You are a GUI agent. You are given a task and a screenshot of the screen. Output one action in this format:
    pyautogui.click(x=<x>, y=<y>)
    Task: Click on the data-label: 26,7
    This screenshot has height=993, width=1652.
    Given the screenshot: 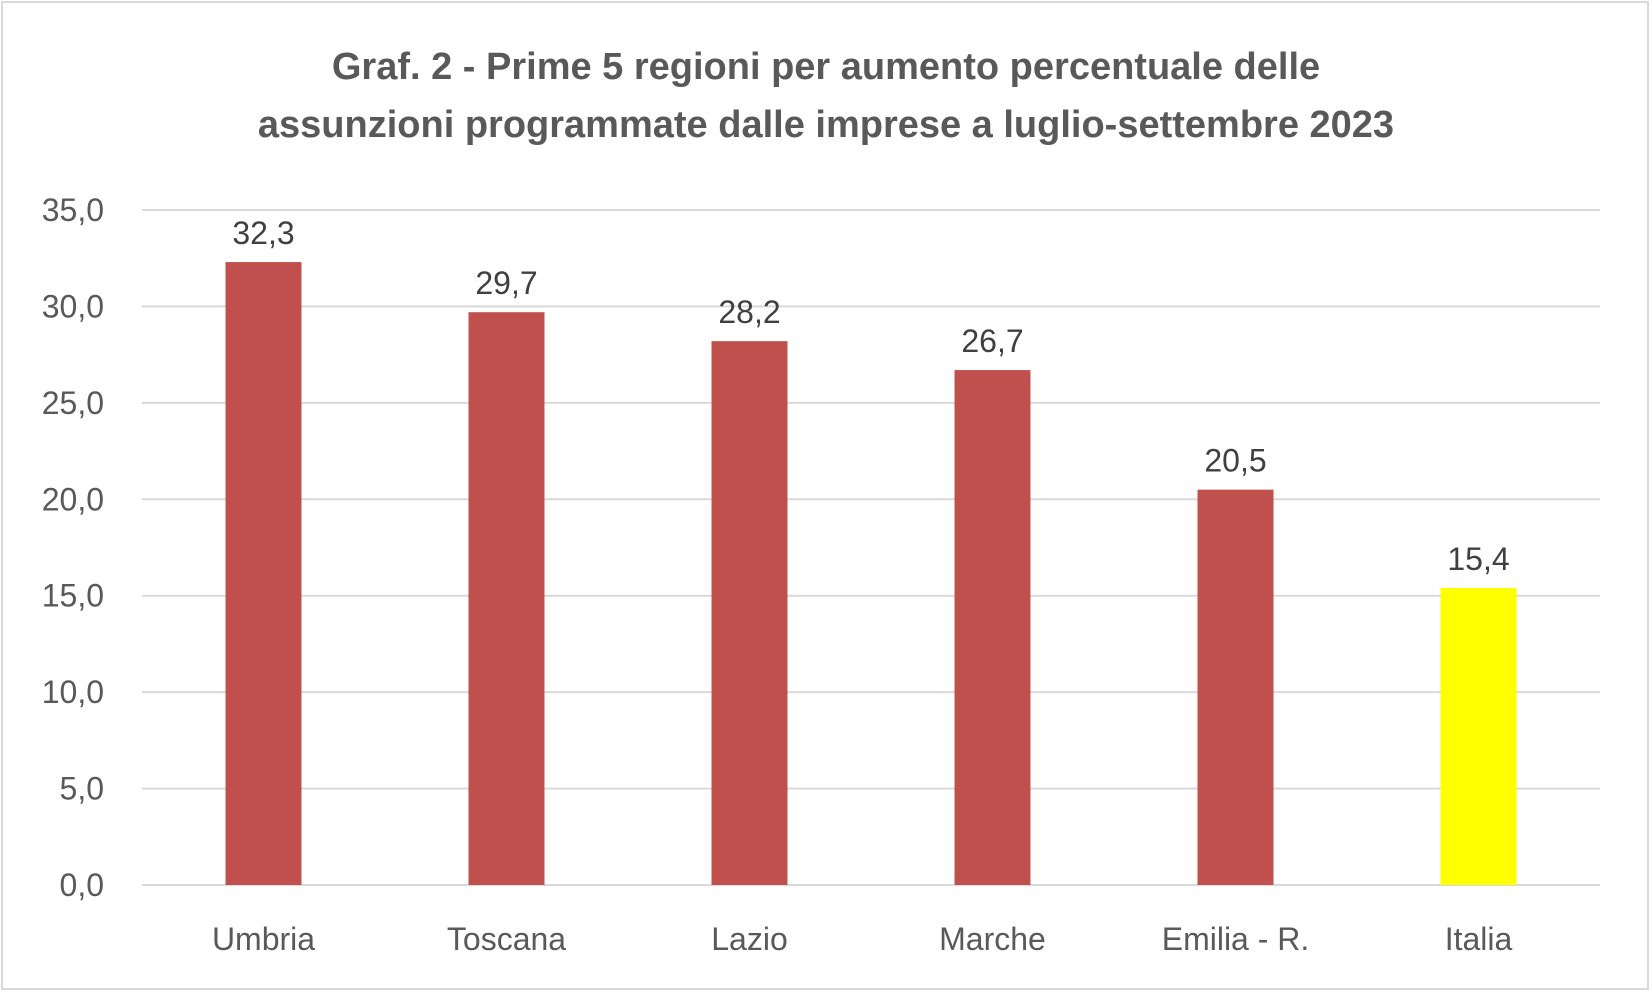 What is the action you would take?
    pyautogui.click(x=992, y=341)
    